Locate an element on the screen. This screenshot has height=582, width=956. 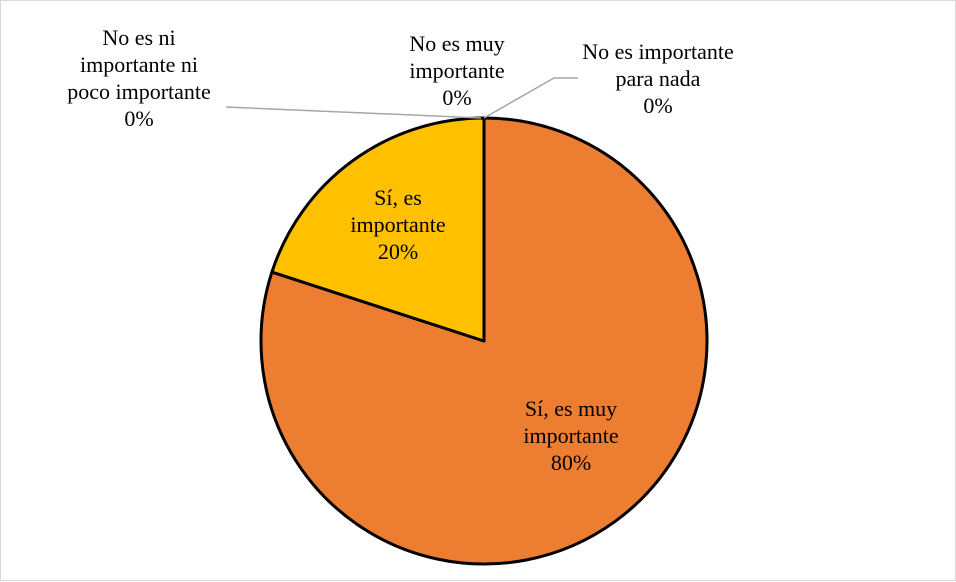
slice-label-line-4-1: para nada is located at coordinates (658, 78).